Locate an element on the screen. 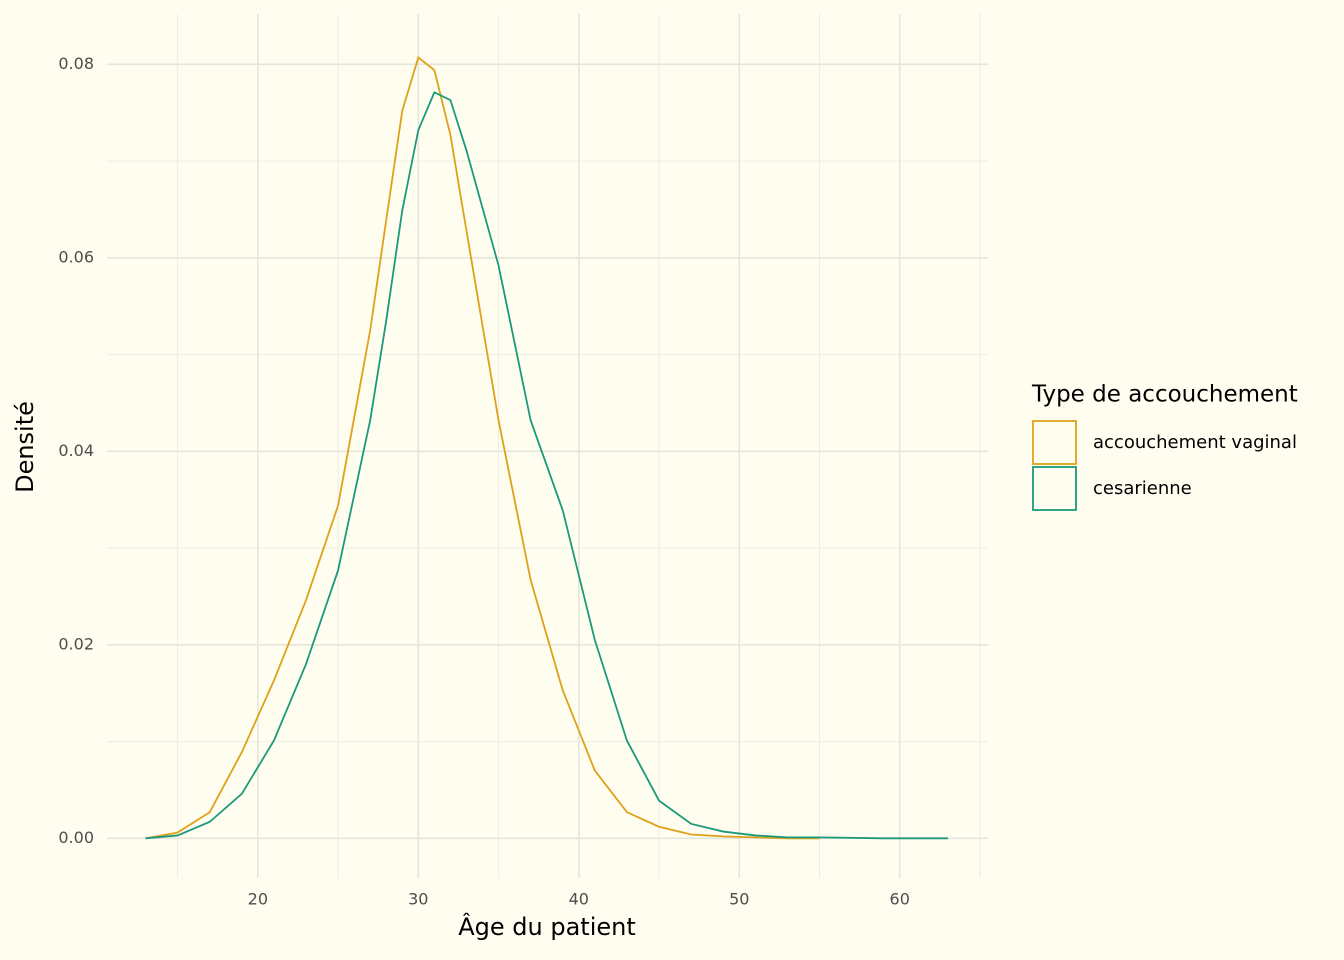  y-tick-label: 0.06 is located at coordinates (76, 256).